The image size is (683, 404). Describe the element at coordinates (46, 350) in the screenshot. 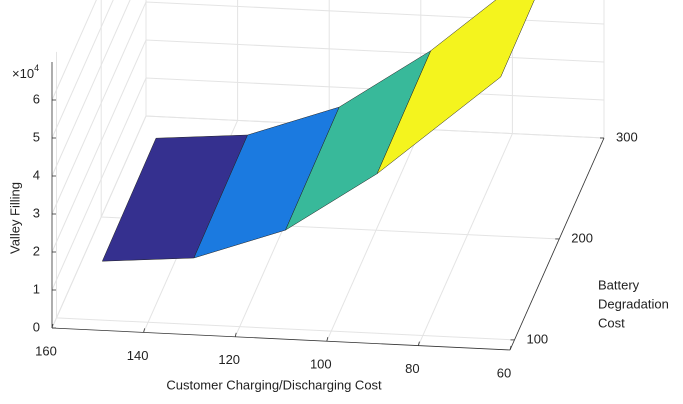

I see `x-tick-label: 160` at that location.